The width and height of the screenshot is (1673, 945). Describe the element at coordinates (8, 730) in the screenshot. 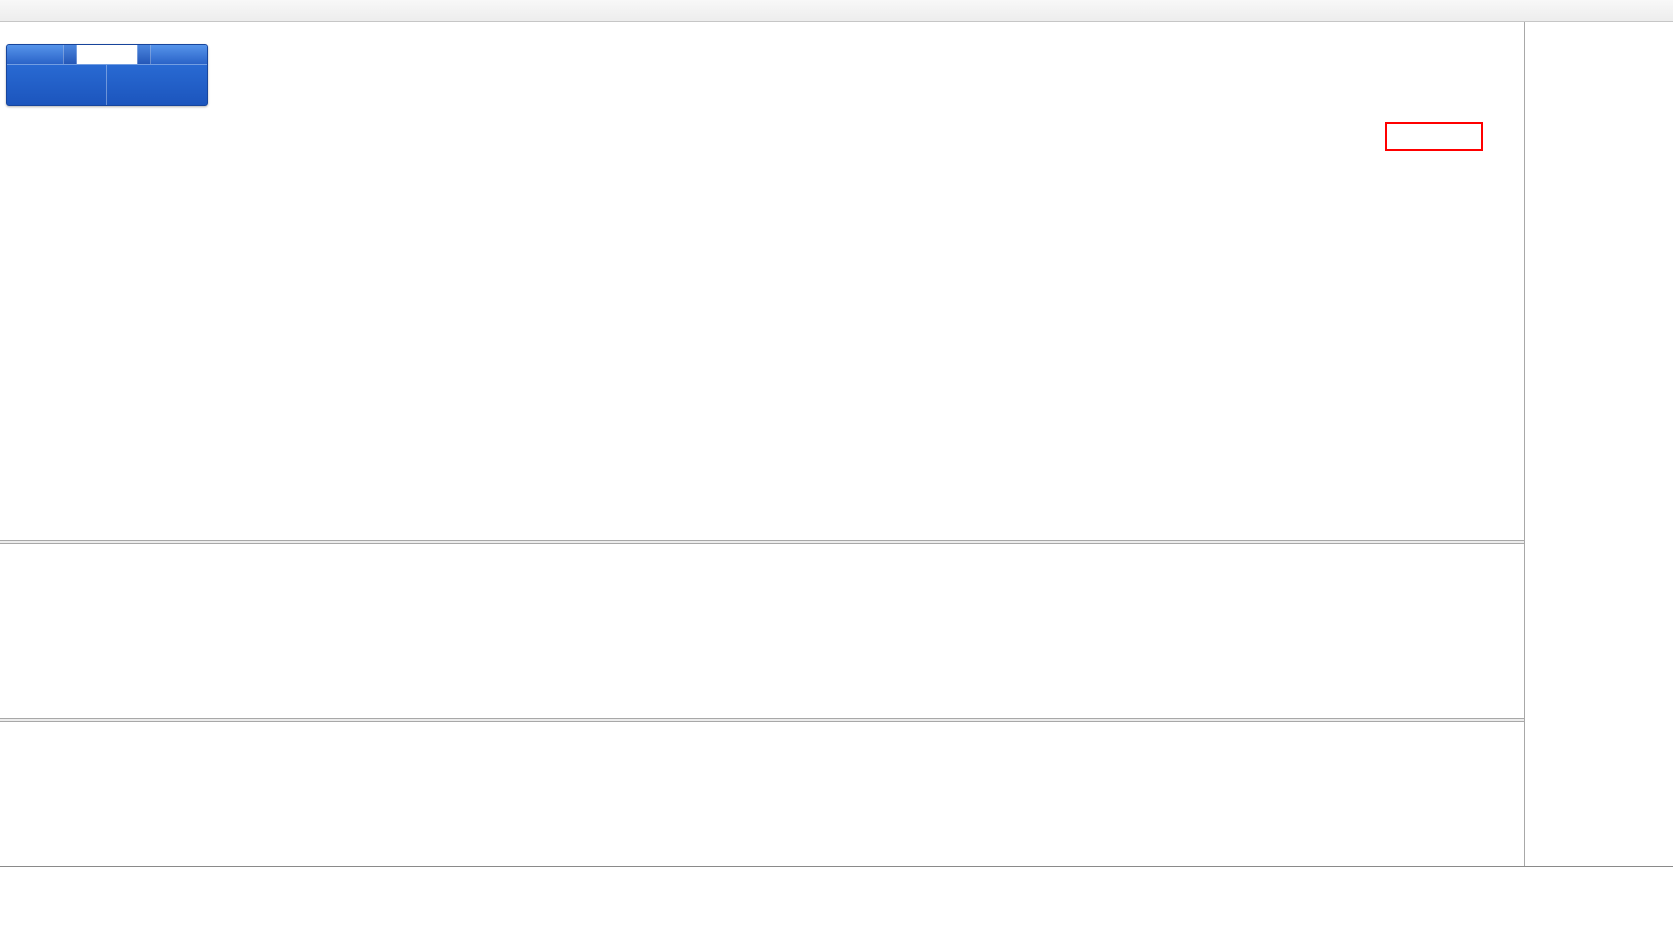

I see `rsi-label` at that location.